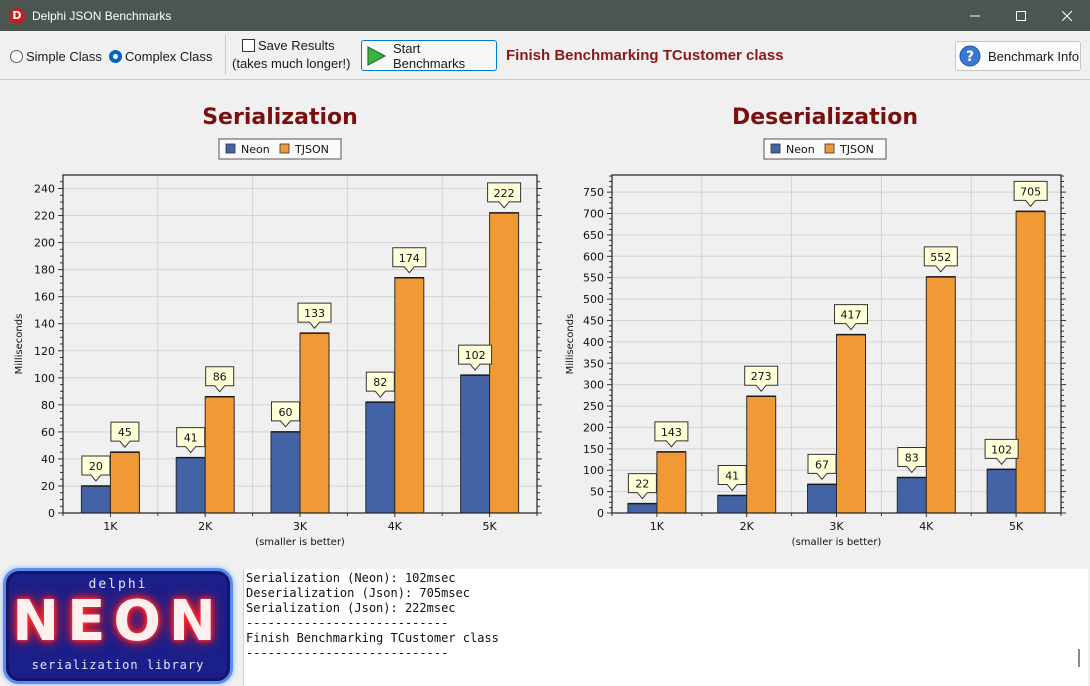  What do you see at coordinates (95, 499) in the screenshot?
I see `bar-neon-1k` at bounding box center [95, 499].